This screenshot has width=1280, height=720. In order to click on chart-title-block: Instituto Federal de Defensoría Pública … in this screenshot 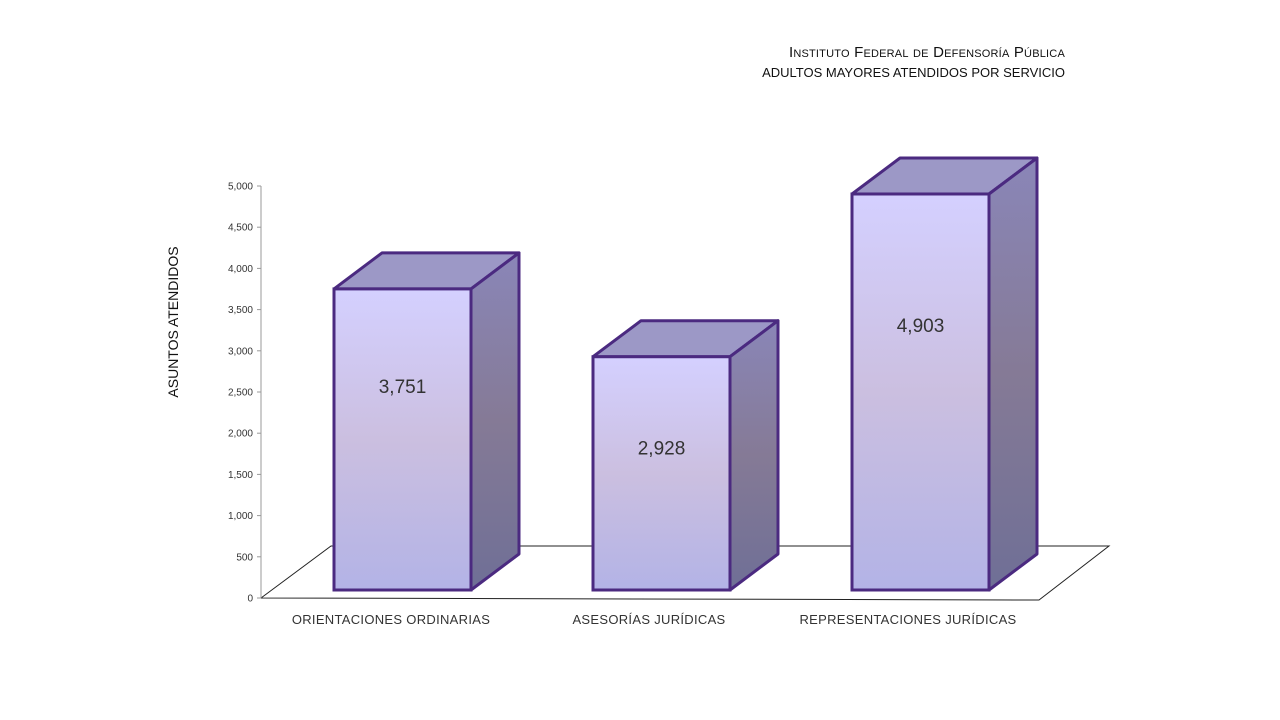, I will do `click(913, 62)`.